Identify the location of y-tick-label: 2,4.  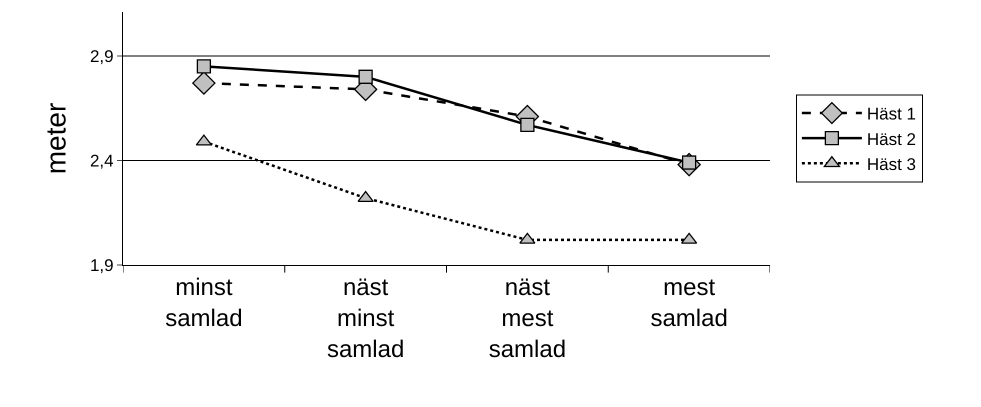
(102, 160).